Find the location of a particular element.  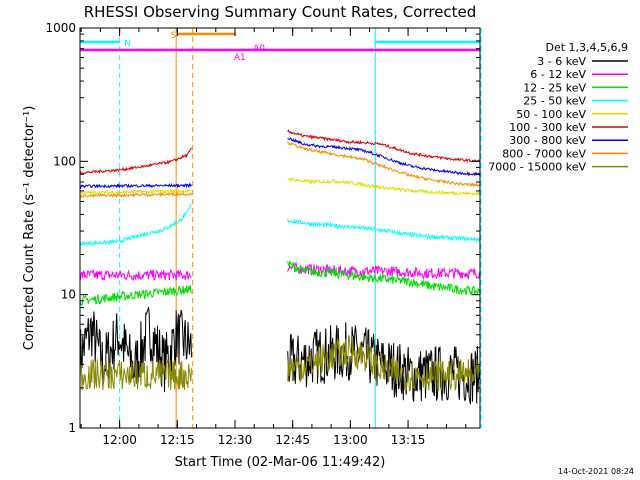

series-line-0-after is located at coordinates (383, 363).